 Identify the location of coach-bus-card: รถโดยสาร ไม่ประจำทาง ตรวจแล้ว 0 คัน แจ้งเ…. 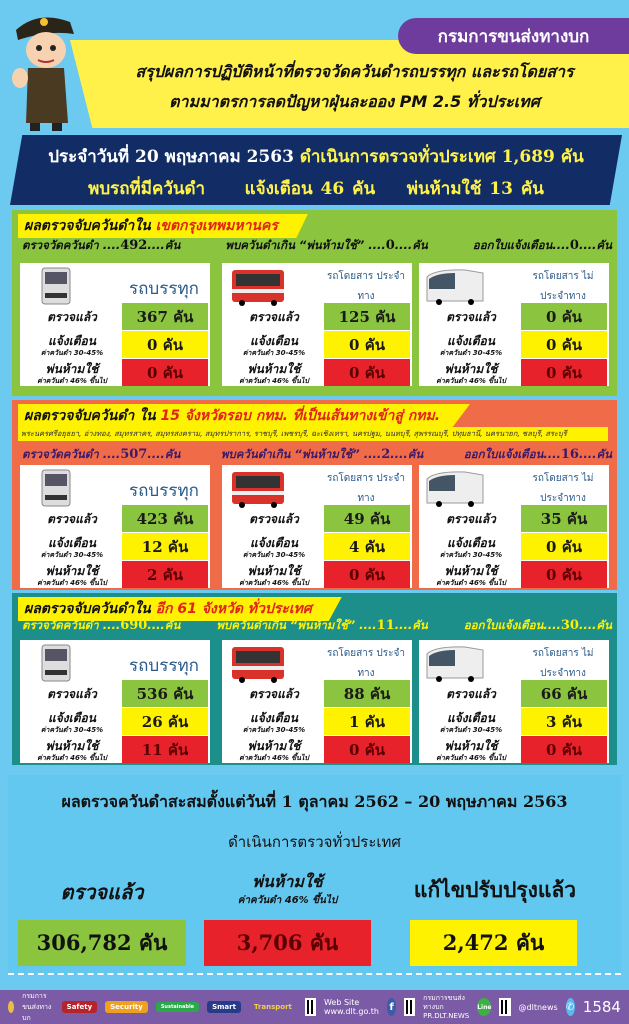
(514, 324).